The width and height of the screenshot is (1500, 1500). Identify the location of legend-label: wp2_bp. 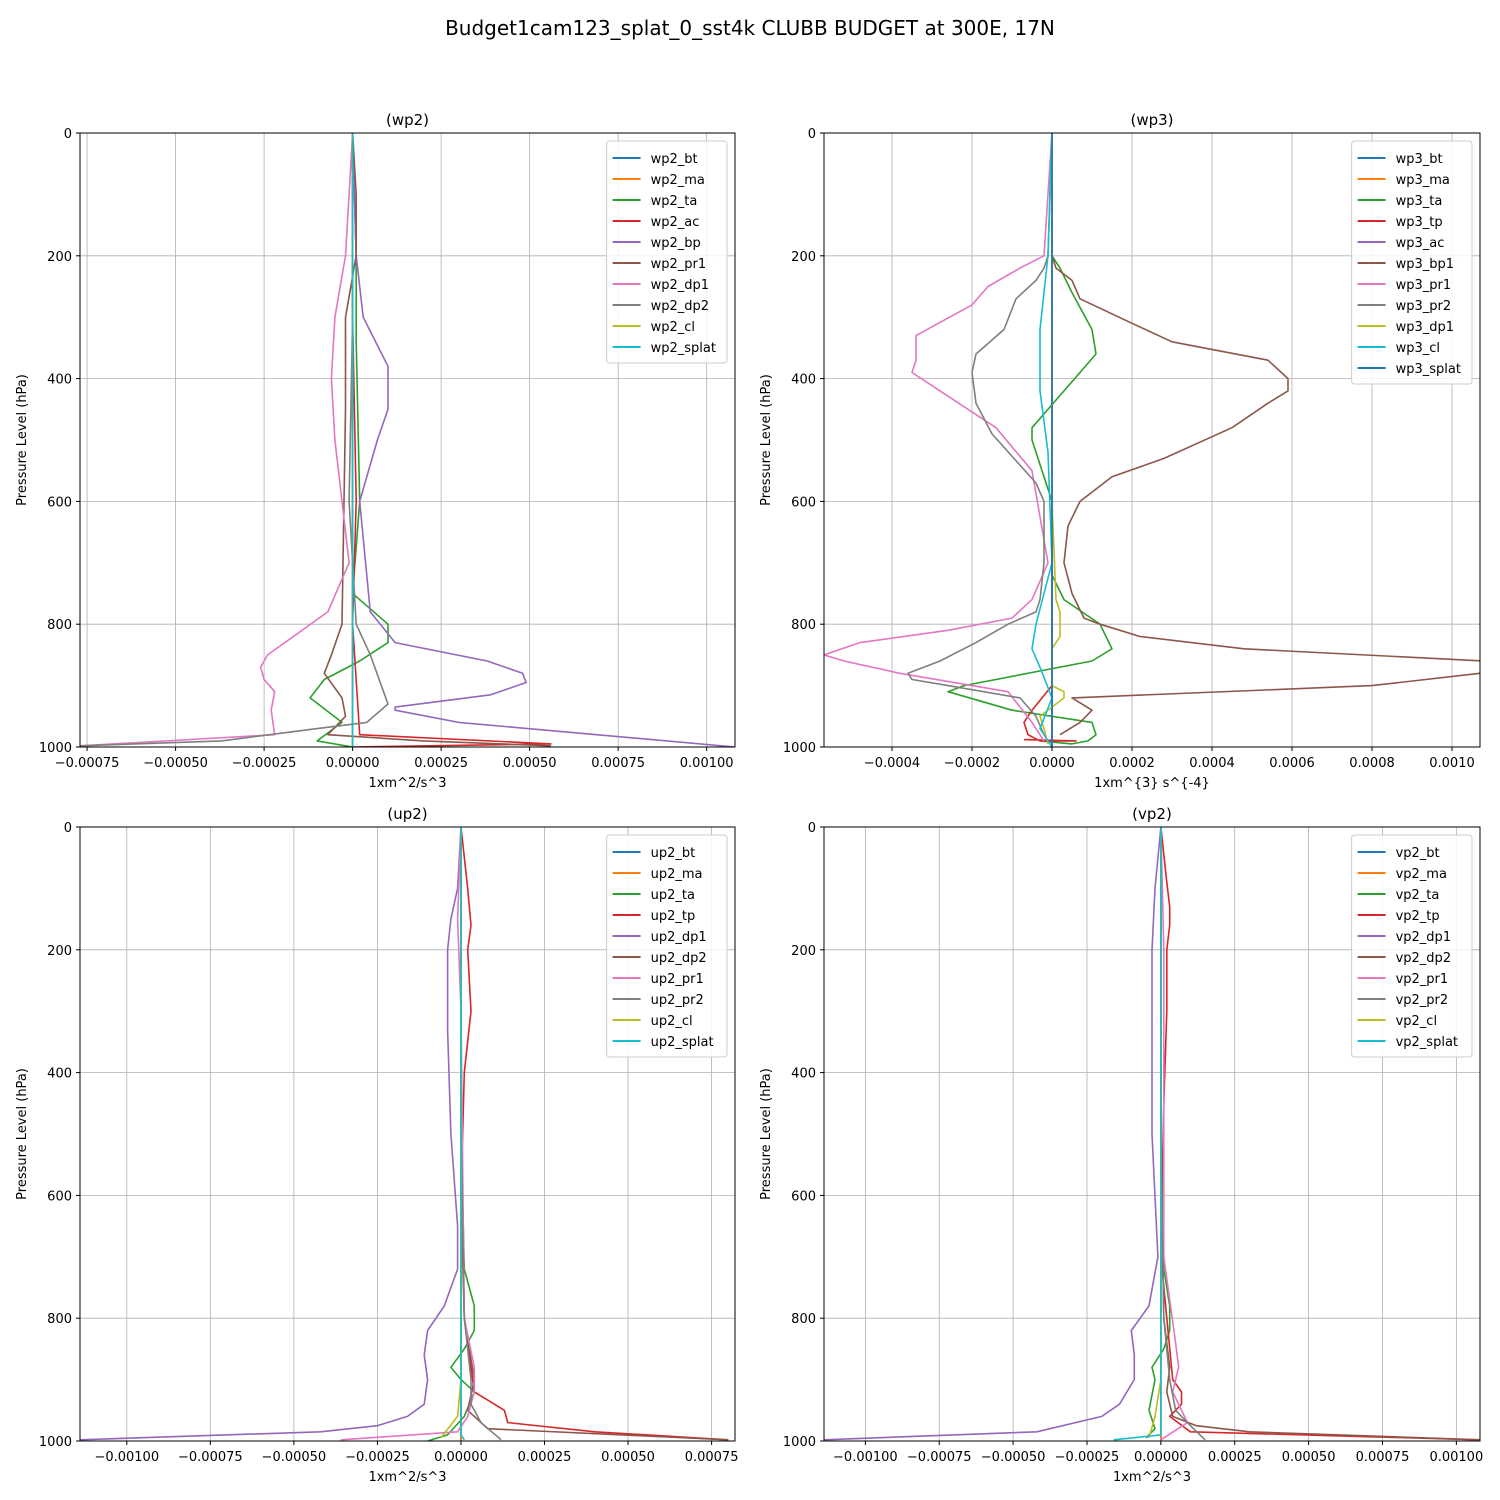
(676, 243).